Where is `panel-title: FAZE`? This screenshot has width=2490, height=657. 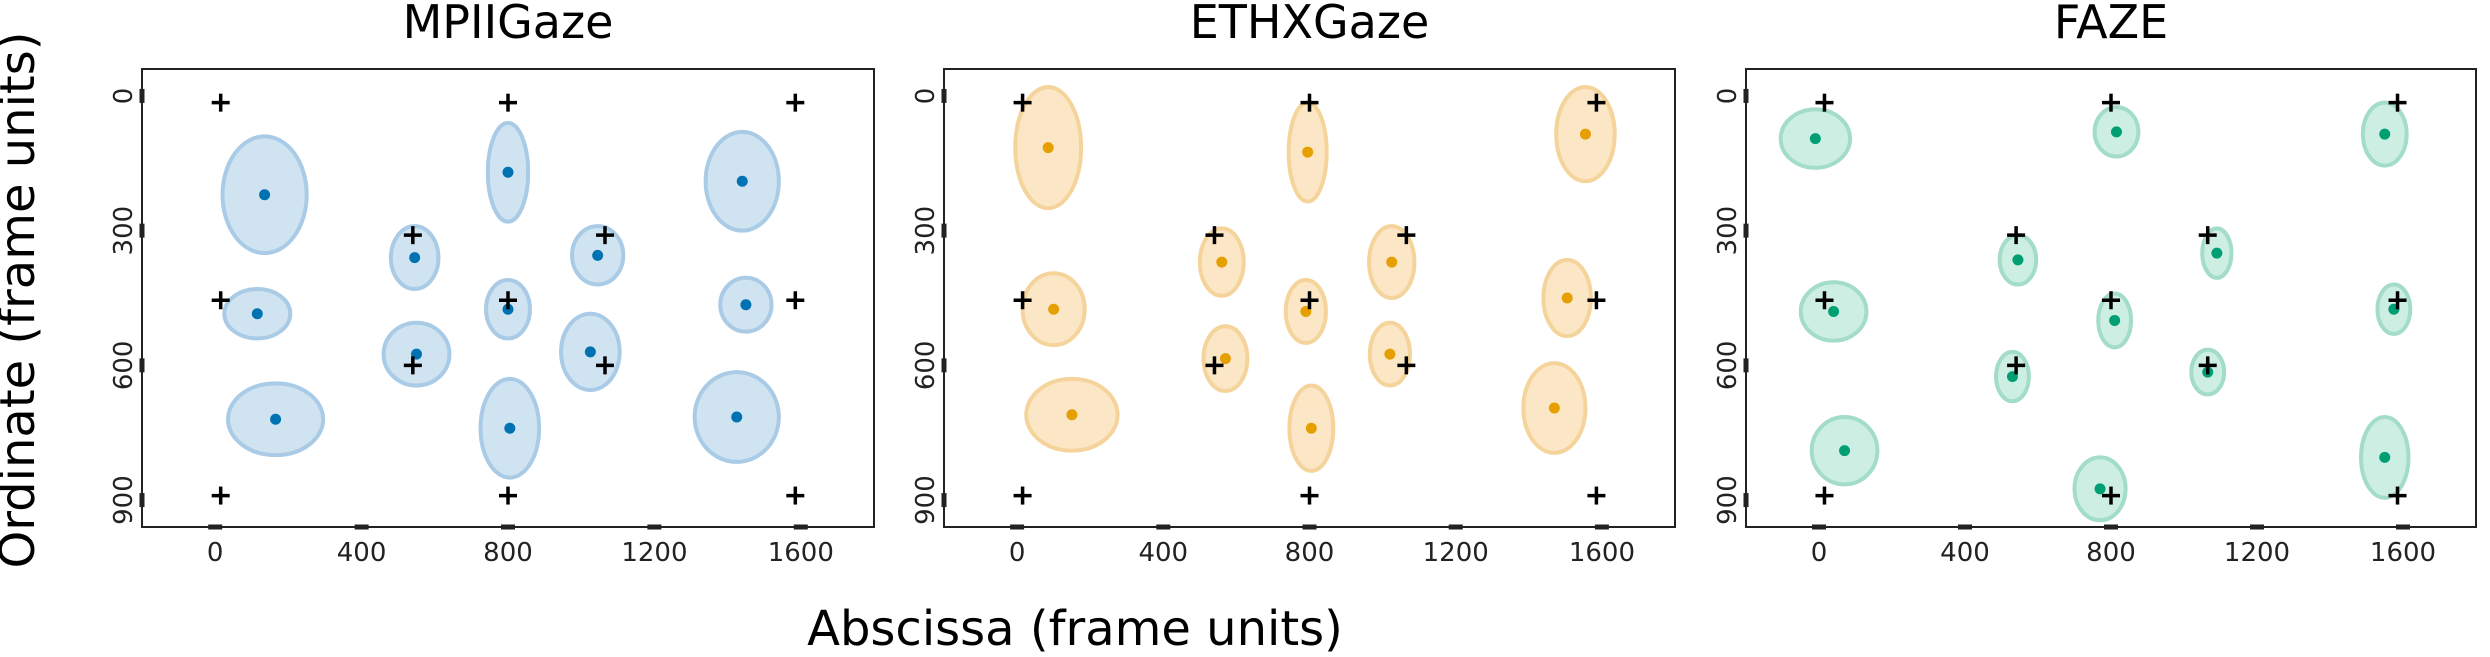 panel-title: FAZE is located at coordinates (2111, 24).